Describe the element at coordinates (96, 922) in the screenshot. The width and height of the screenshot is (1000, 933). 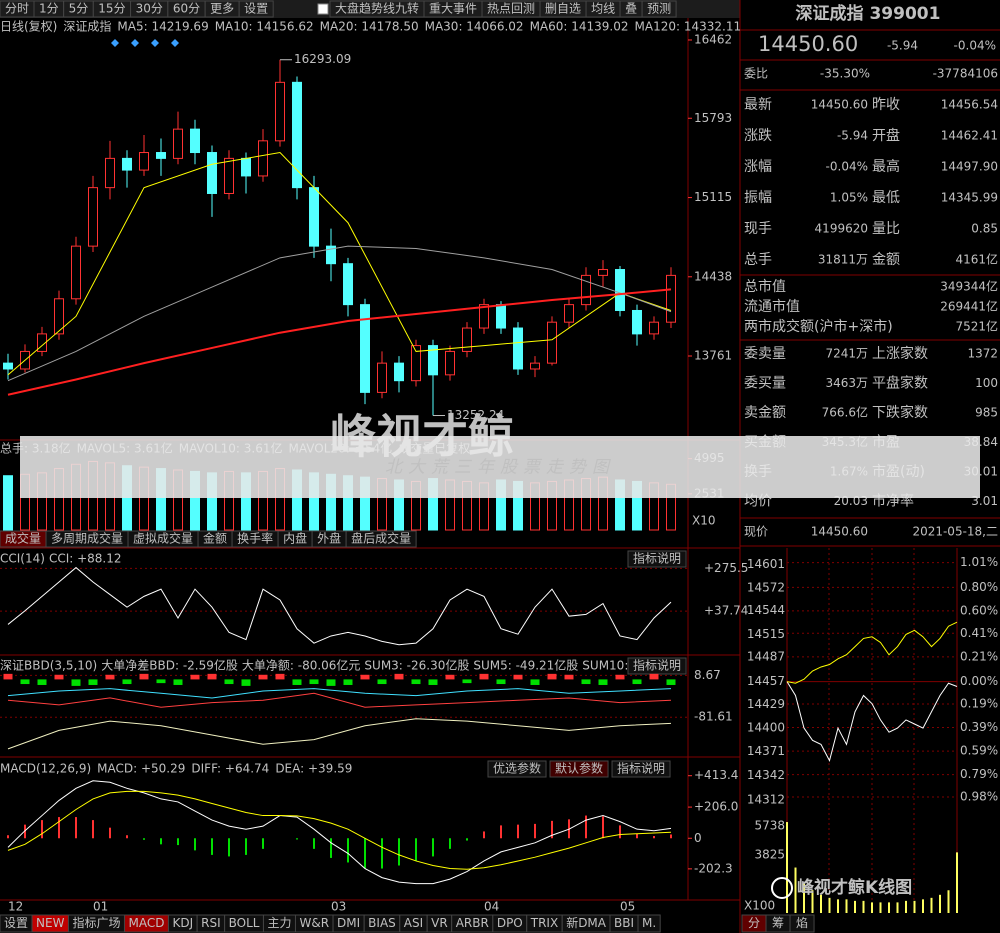
I see `tab: 指标广场` at that location.